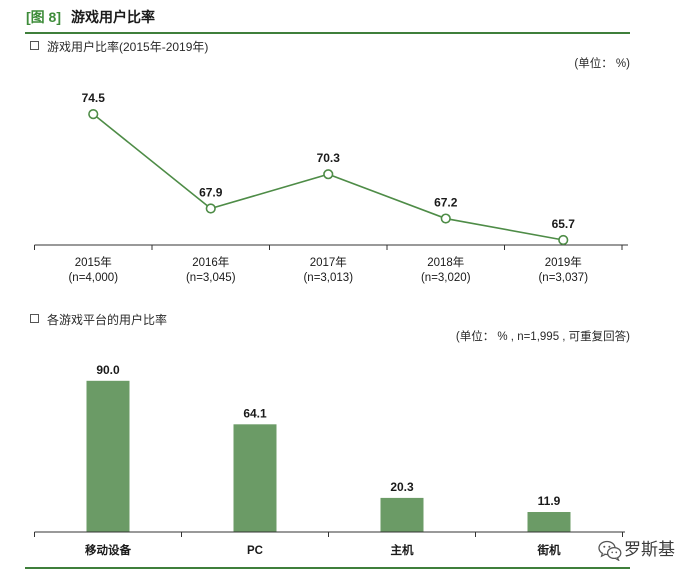 Image resolution: width=696 pixels, height=582 pixels. What do you see at coordinates (108, 370) in the screenshot?
I see `data-label: 90.0` at bounding box center [108, 370].